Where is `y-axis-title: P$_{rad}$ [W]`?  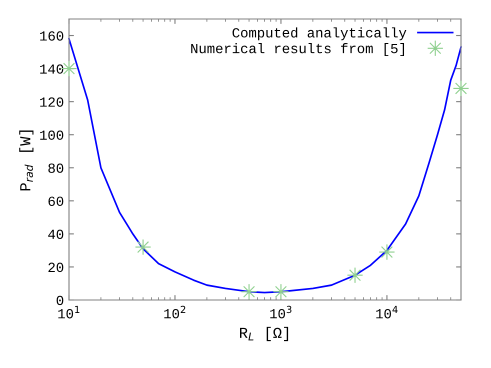
y-axis-title: P$_{rad}$ [W] is located at coordinates (26, 160).